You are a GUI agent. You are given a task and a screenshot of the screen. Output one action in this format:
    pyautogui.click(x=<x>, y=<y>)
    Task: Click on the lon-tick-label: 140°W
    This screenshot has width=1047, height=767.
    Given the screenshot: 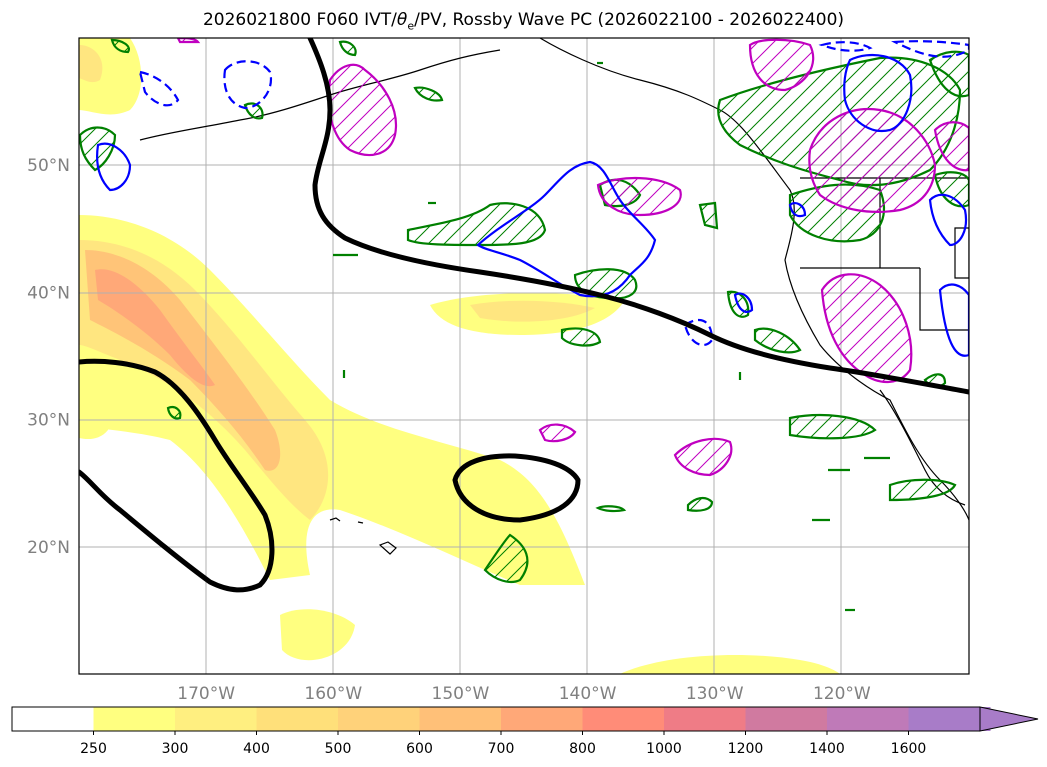 What is the action you would take?
    pyautogui.click(x=588, y=694)
    